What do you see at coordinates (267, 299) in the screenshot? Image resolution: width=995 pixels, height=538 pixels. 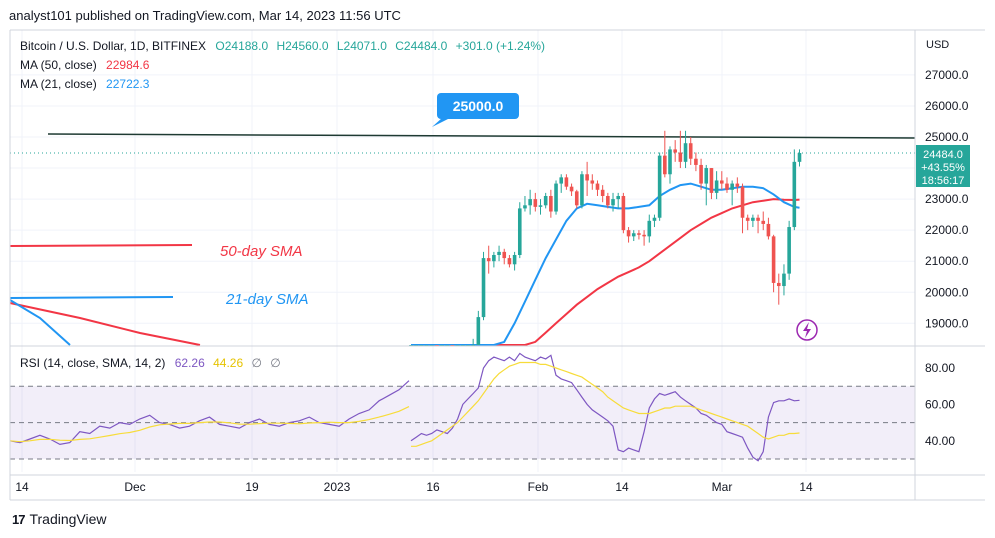 I see `sma21-annotation: 21-day SMA` at bounding box center [267, 299].